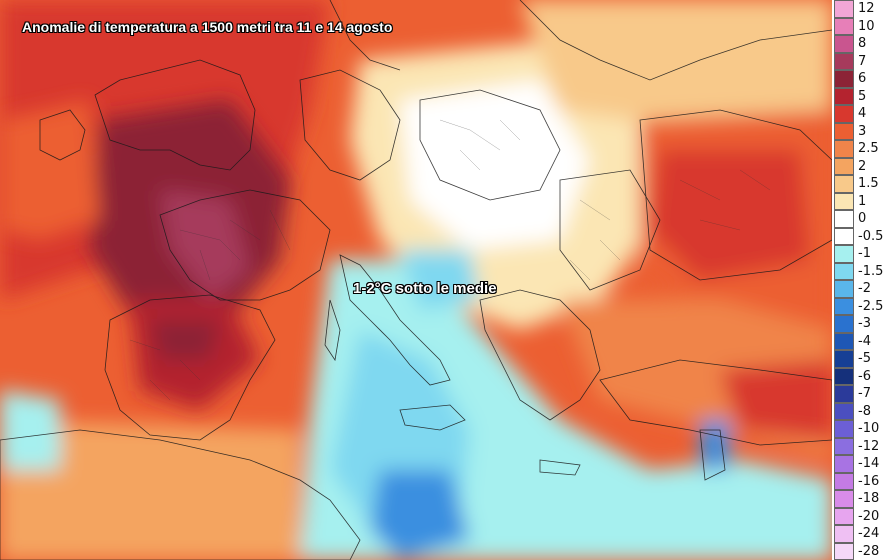 This screenshot has width=887, height=560. I want to click on legend-item: -1.5, so click(859, 271).